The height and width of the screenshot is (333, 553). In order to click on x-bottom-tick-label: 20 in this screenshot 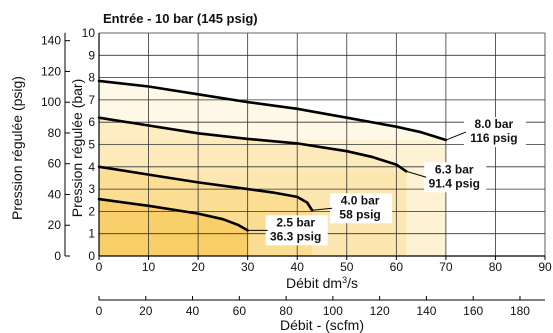, I will do `click(198, 267)`.